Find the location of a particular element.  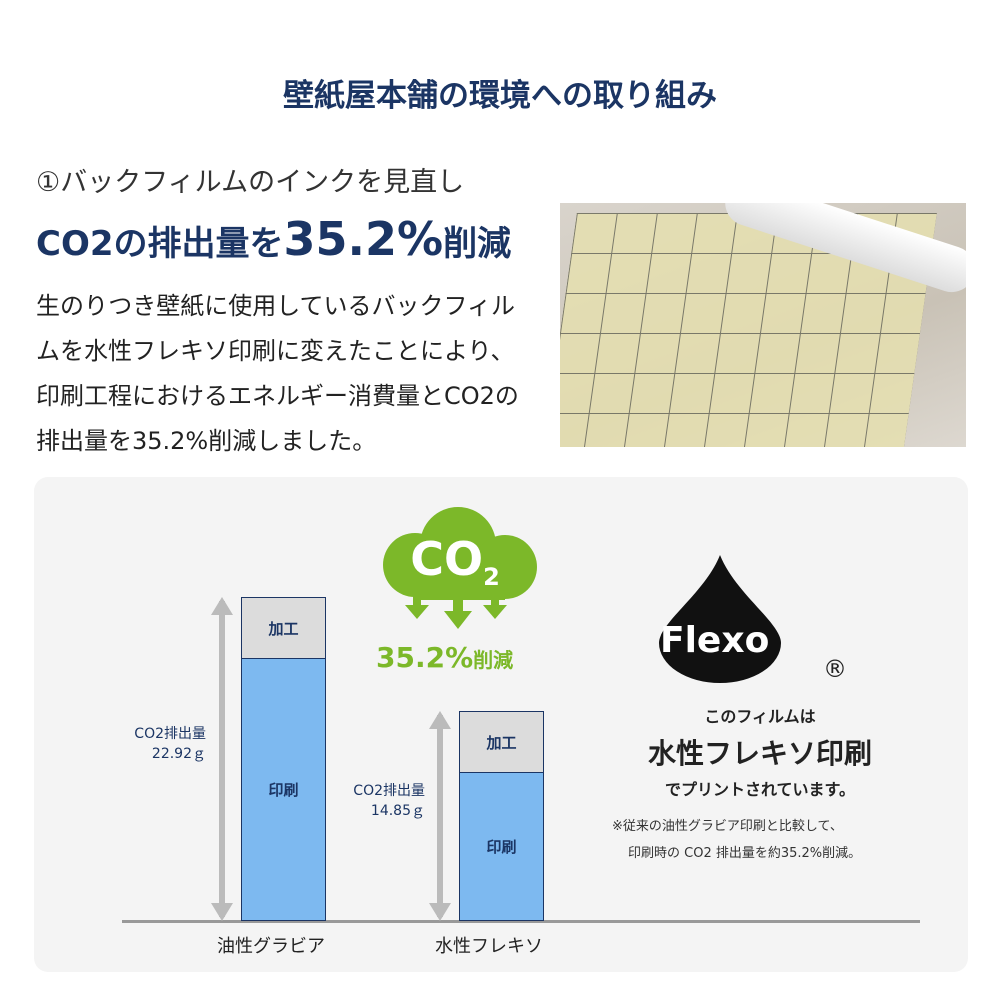

flexo-line2: 水性フレキソ印刷 is located at coordinates (759, 753).